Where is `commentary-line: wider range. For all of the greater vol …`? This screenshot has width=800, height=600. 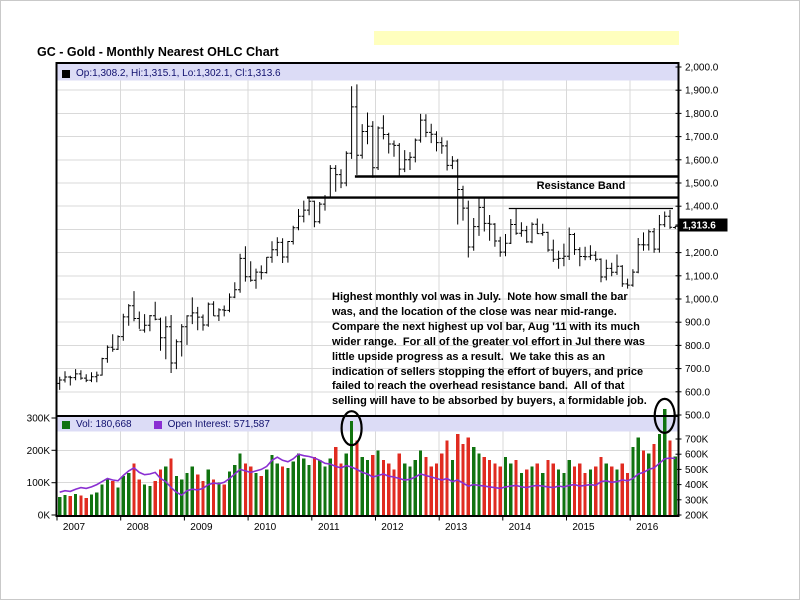
commentary-line: wider range. For all of the greater vol … is located at coordinates (488, 341).